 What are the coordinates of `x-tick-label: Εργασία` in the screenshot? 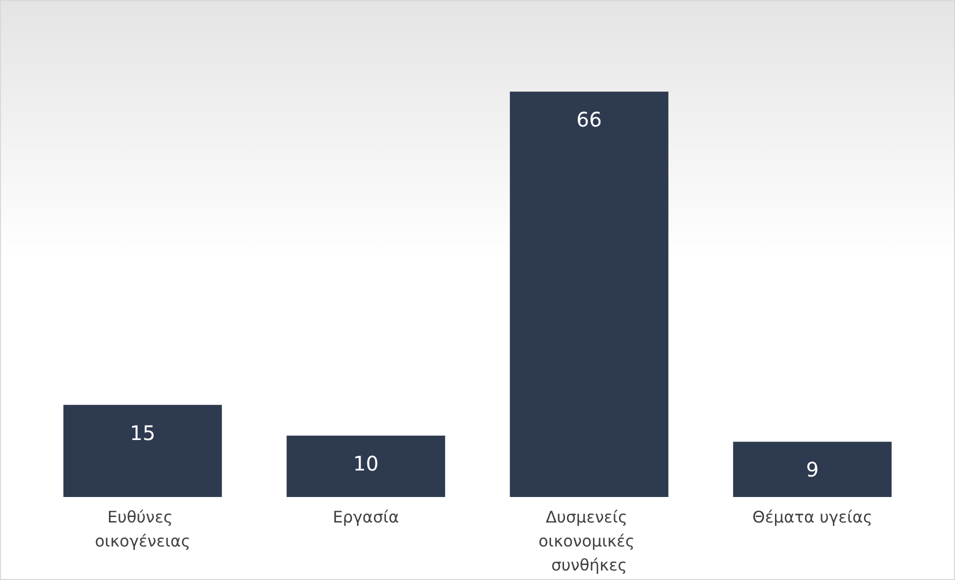 It's located at (366, 517).